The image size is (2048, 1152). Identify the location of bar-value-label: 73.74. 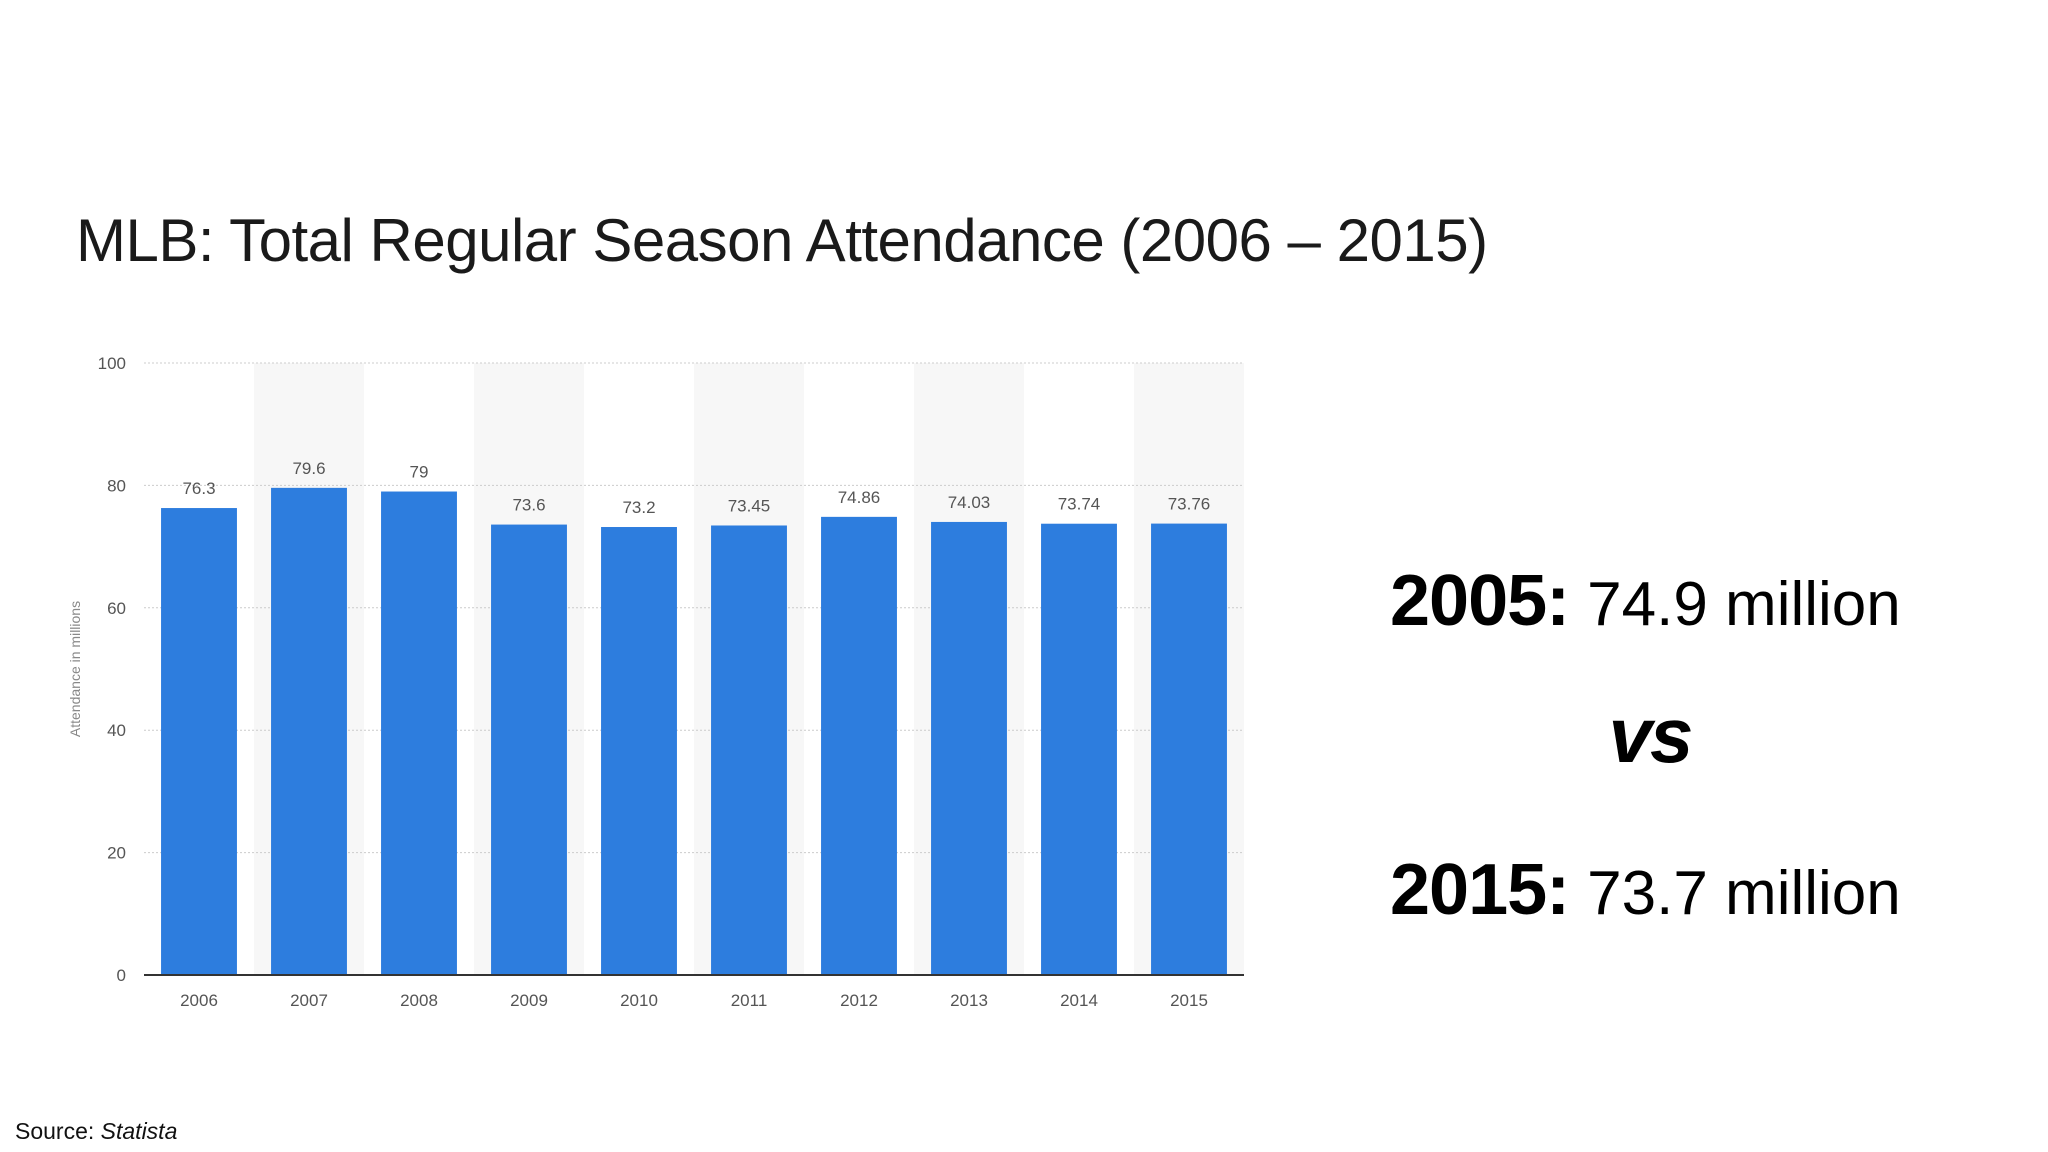
(1079, 504).